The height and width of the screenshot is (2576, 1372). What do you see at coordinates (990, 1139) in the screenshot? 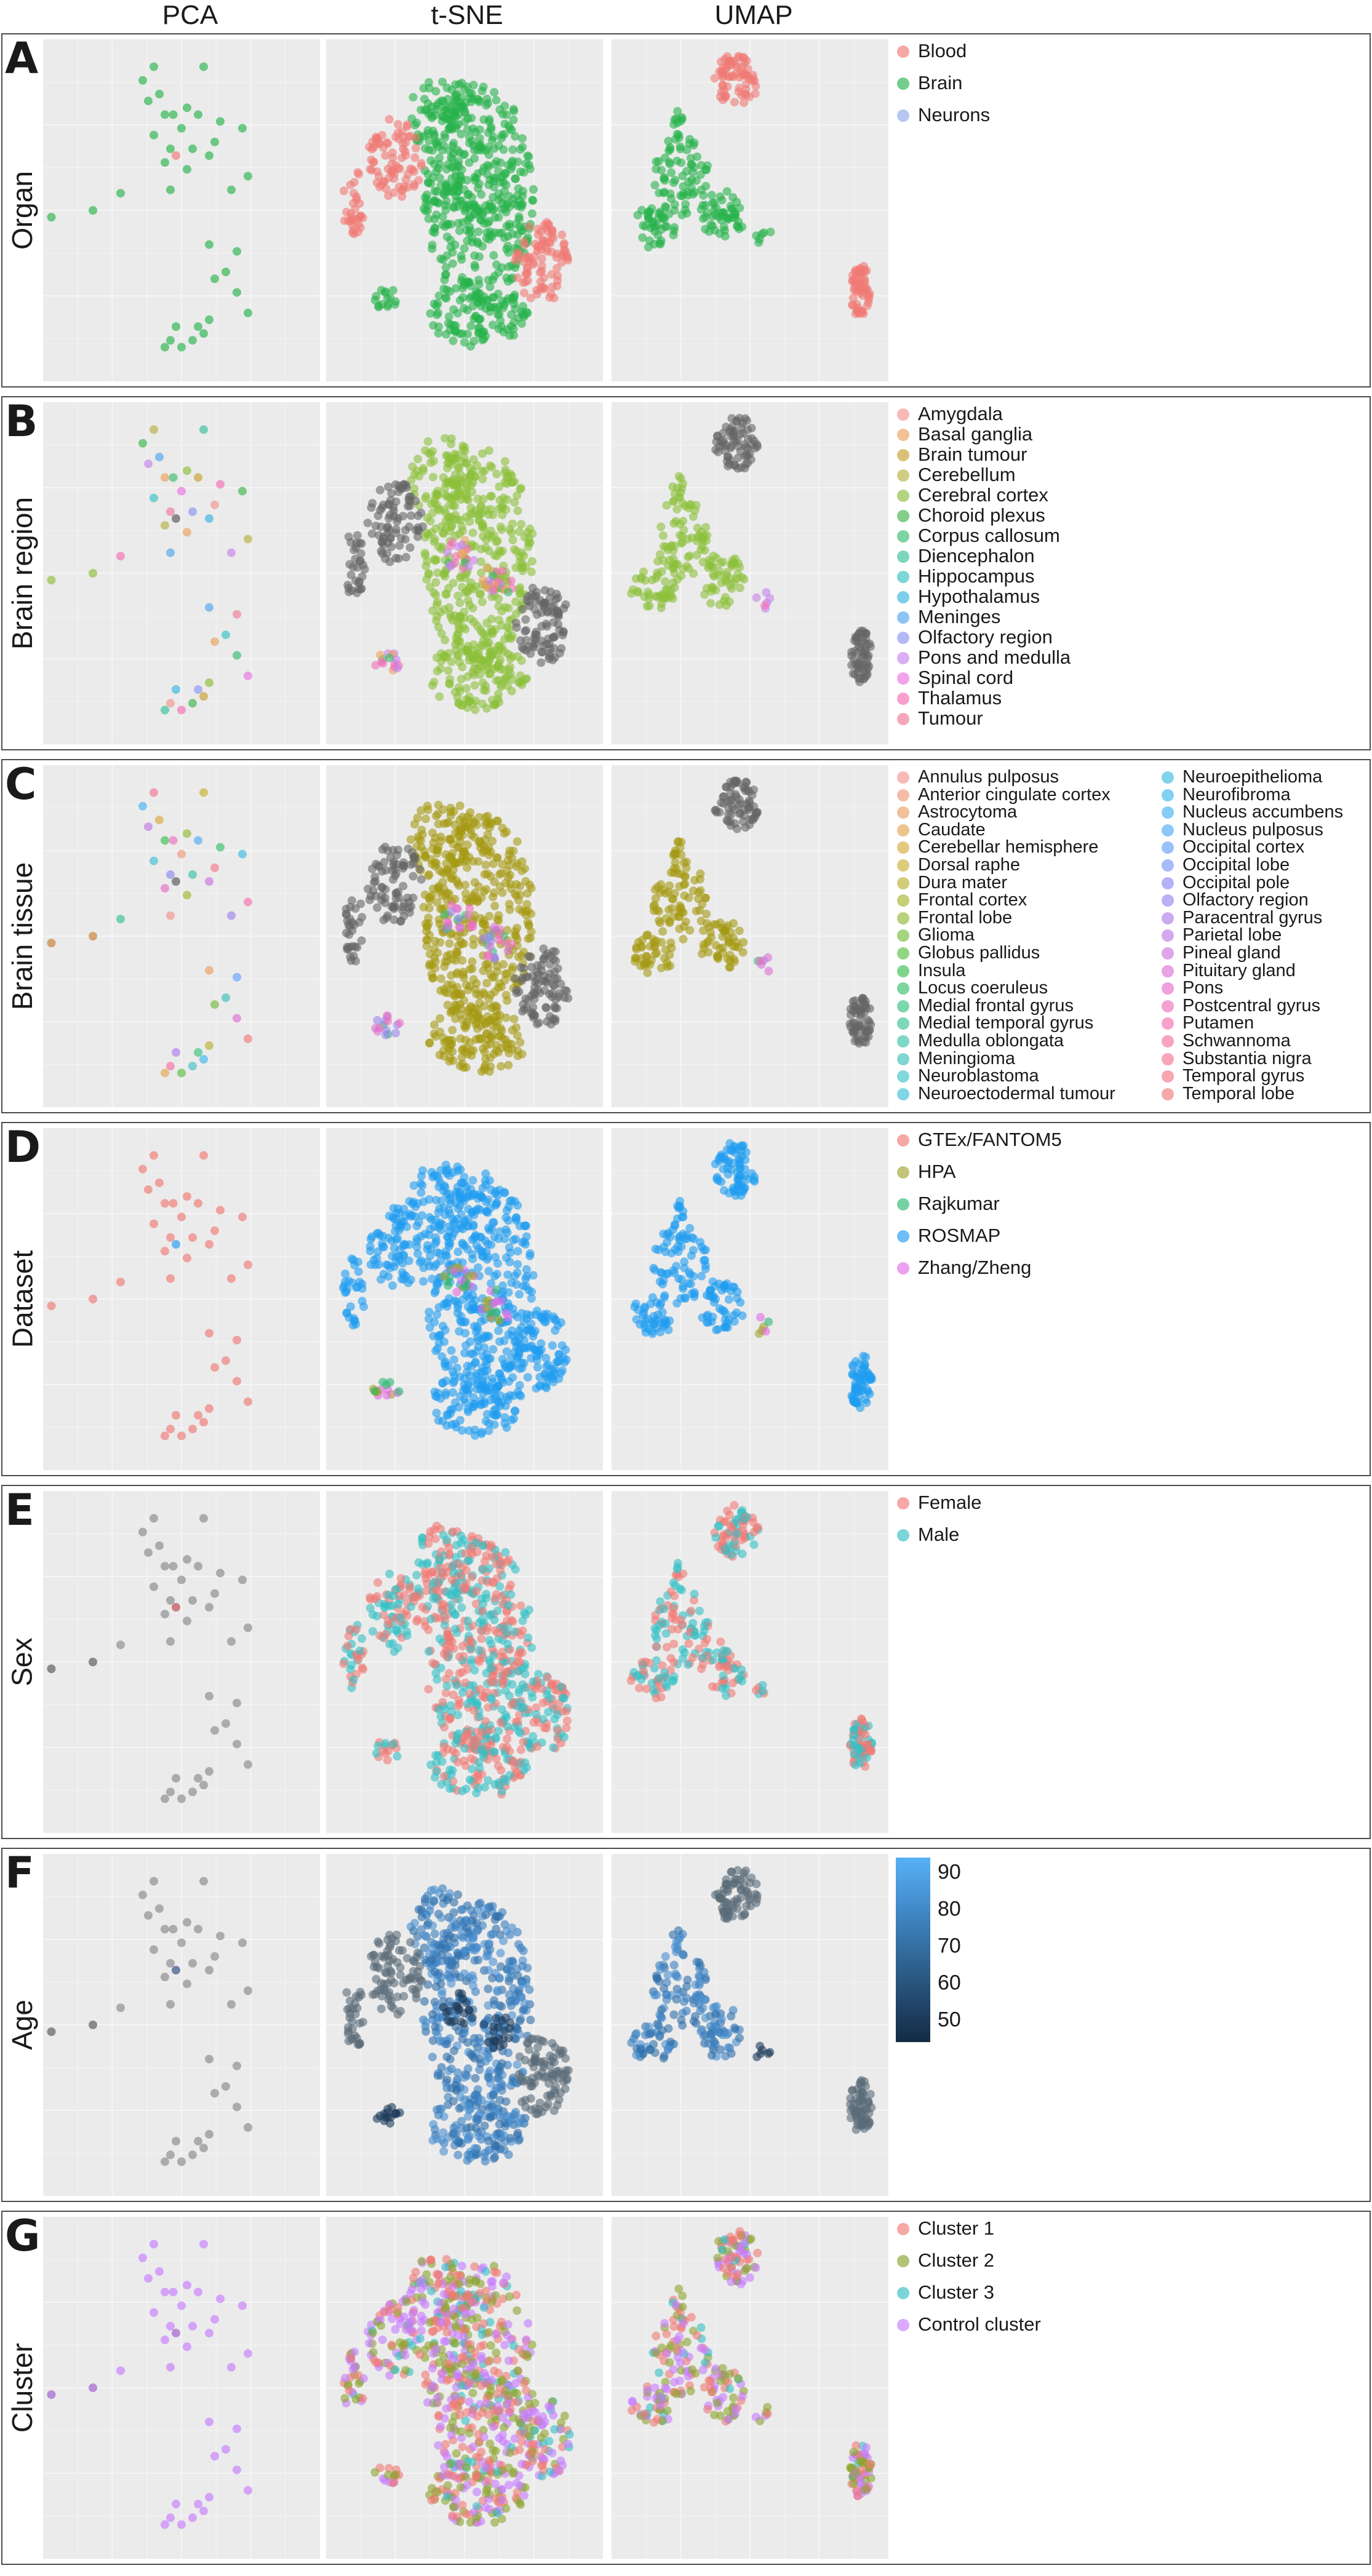
I see `legend-label: GTEx/FANTOM5` at bounding box center [990, 1139].